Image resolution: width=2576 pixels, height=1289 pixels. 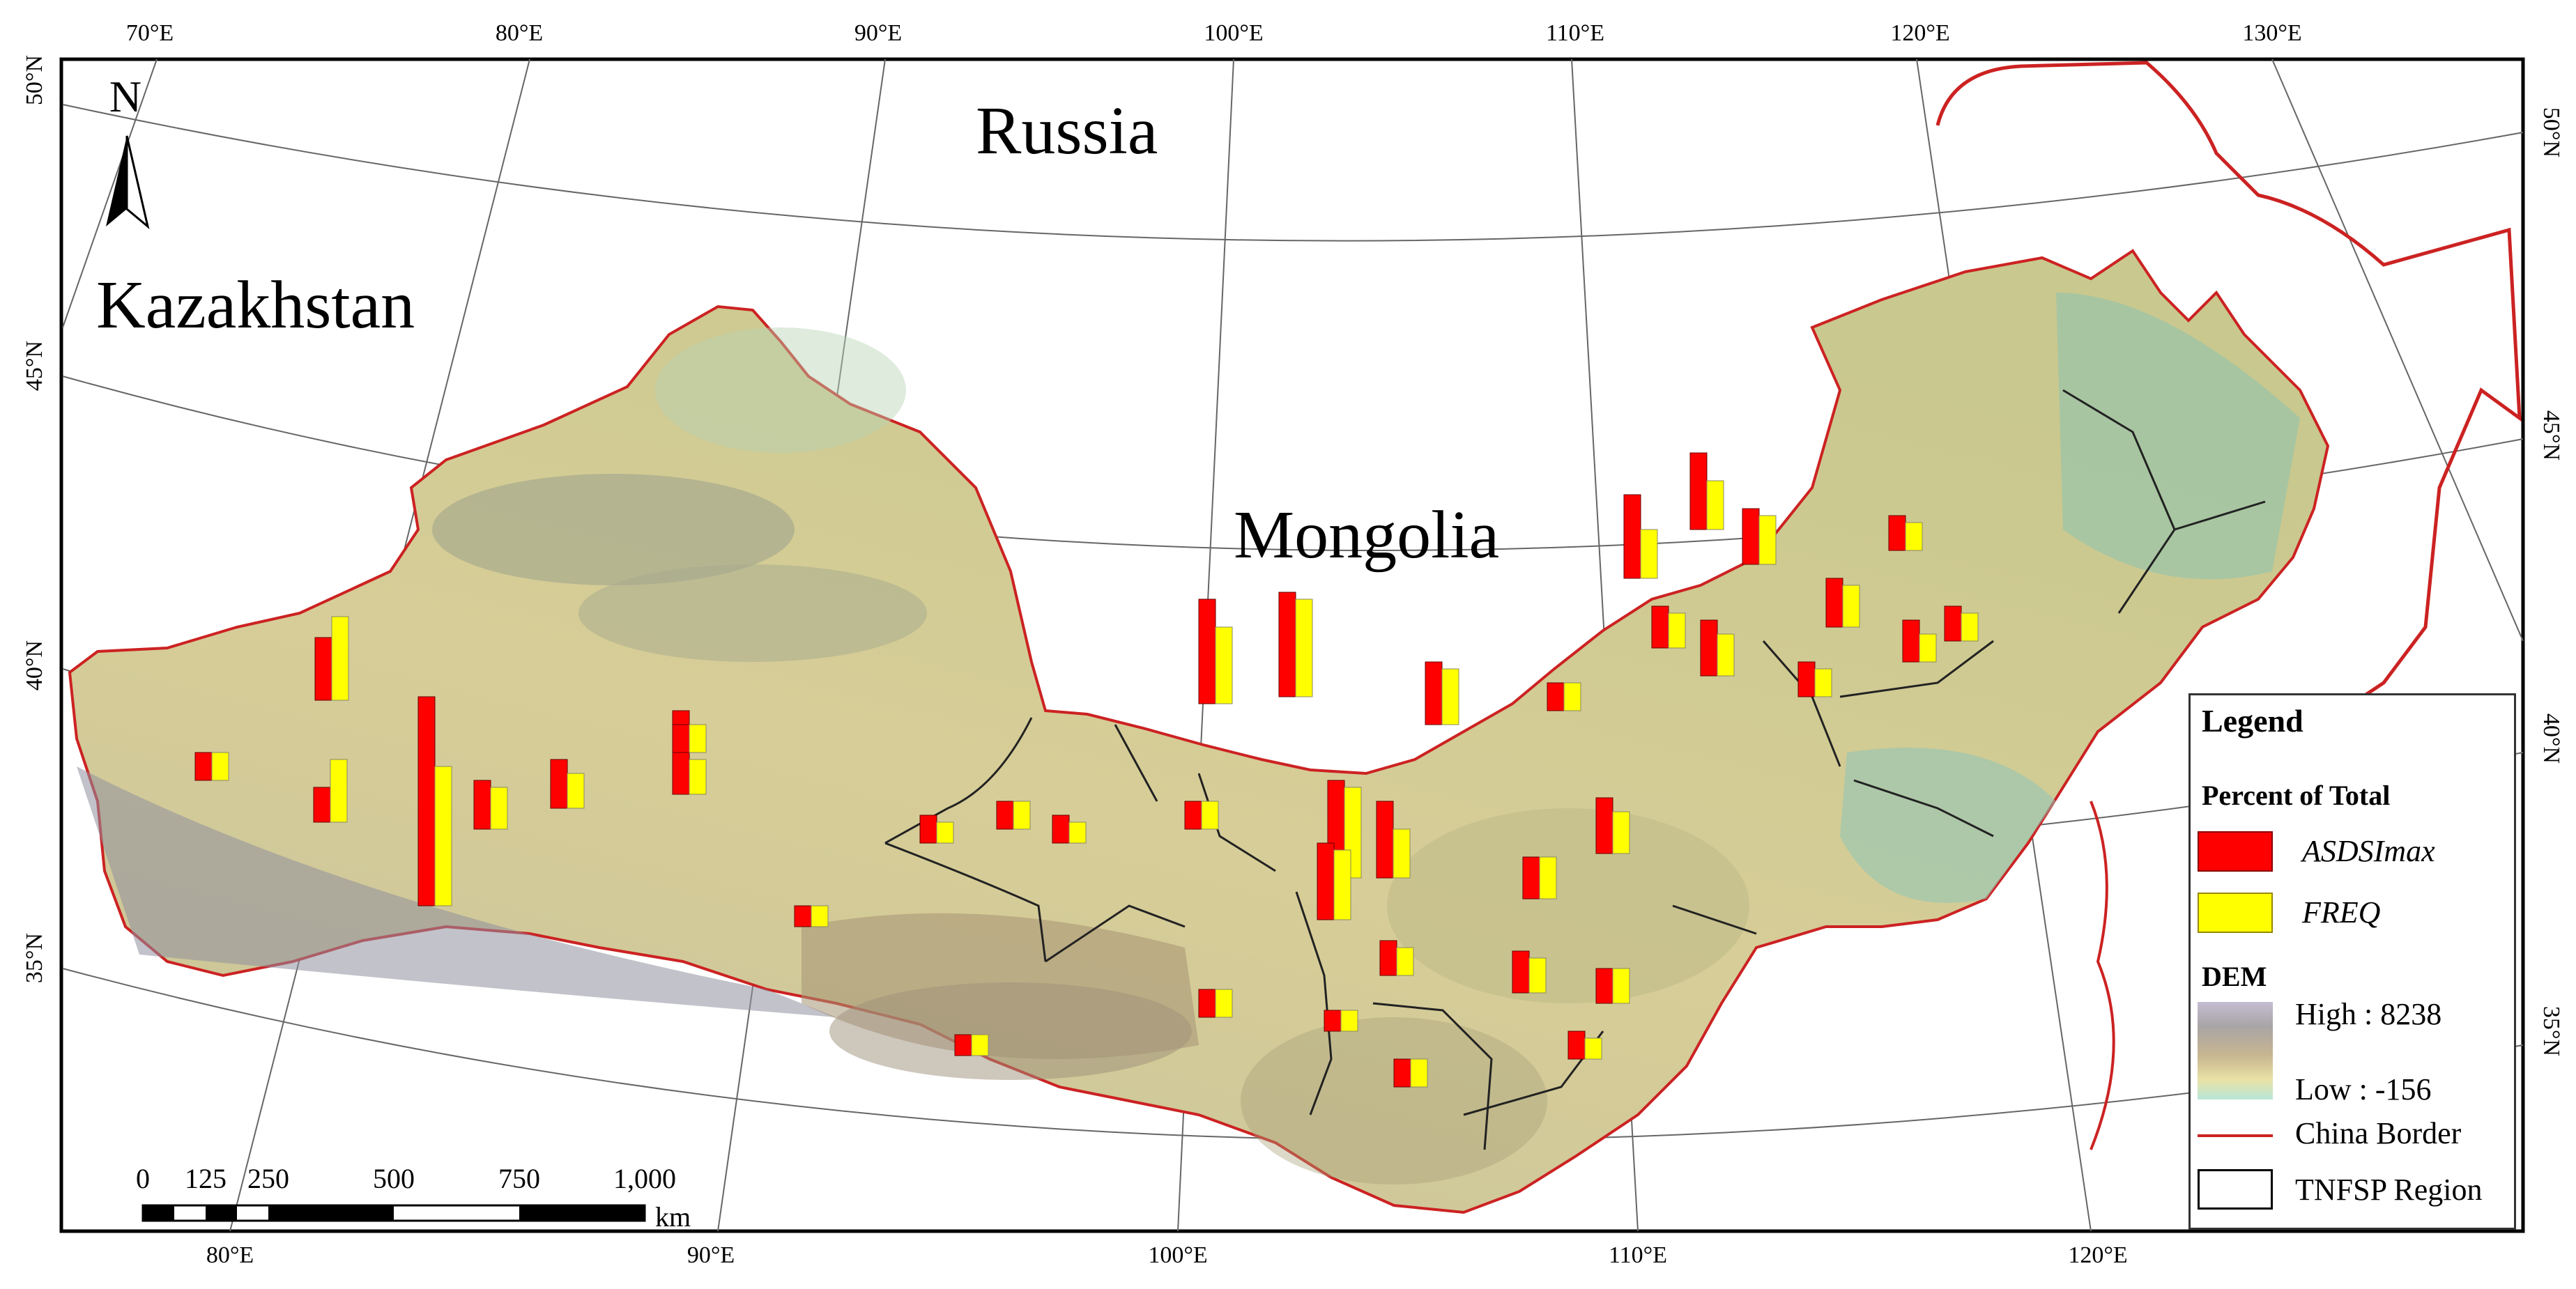 I want to click on legend-china-border-label: China Border, so click(x=2378, y=1133).